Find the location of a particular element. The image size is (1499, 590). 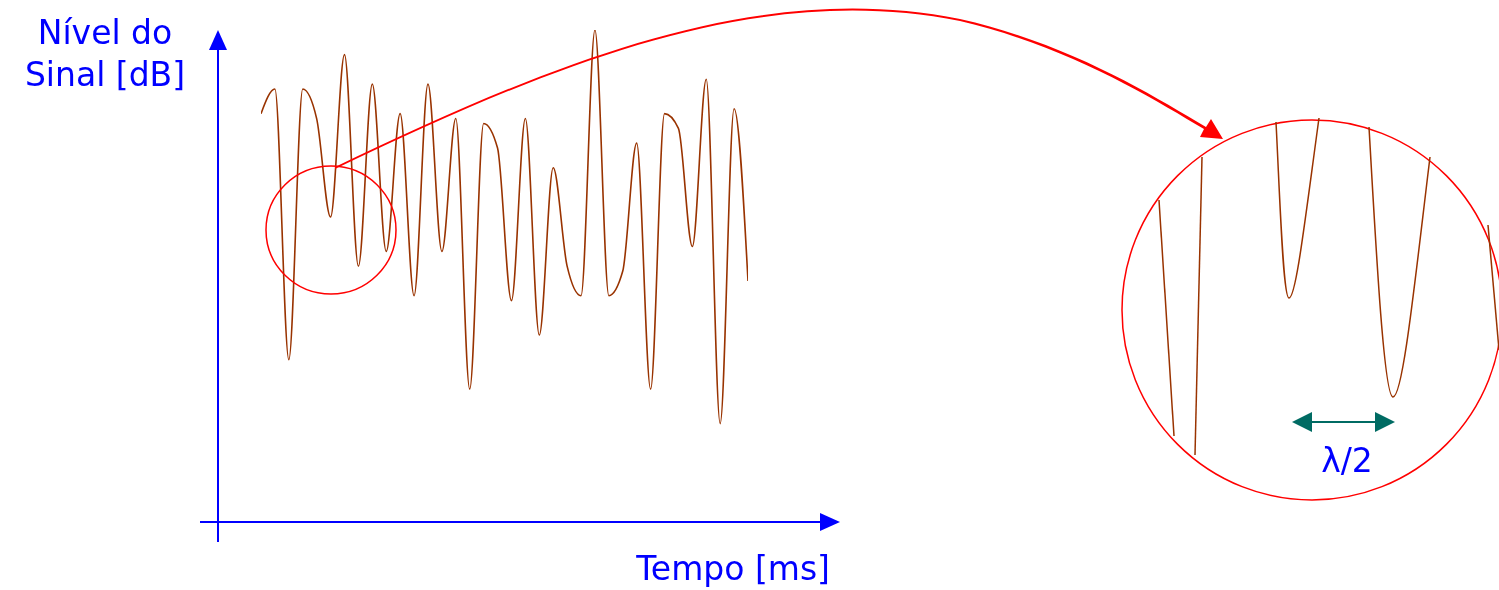

text: λ/2 is located at coordinates (1347, 460).